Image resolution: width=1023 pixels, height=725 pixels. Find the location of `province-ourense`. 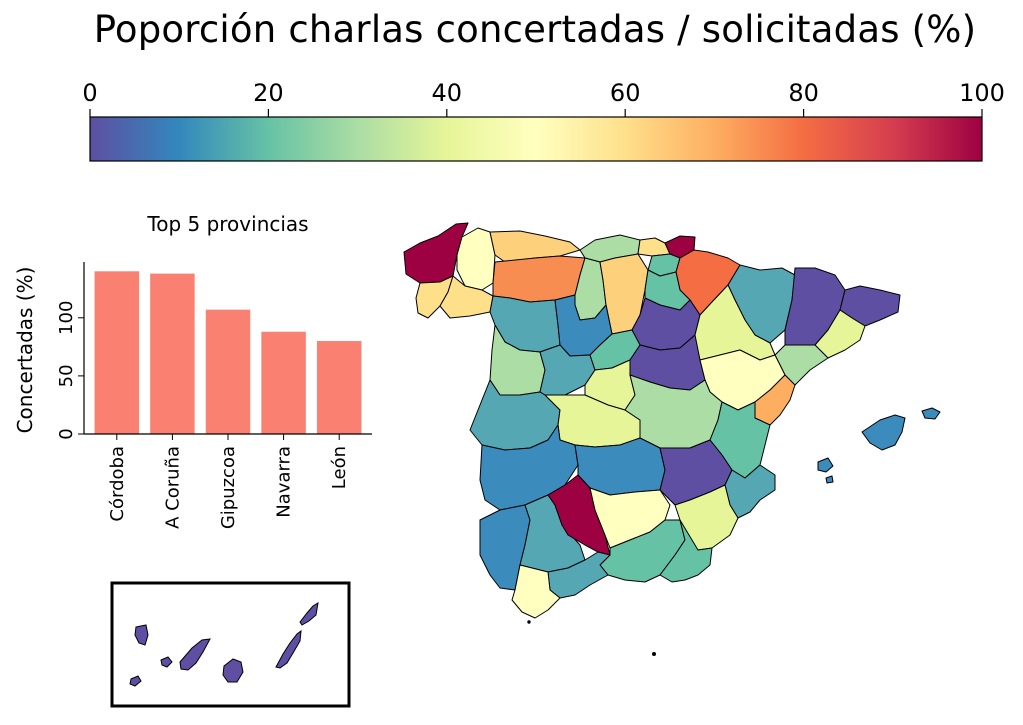

province-ourense is located at coordinates (466, 297).